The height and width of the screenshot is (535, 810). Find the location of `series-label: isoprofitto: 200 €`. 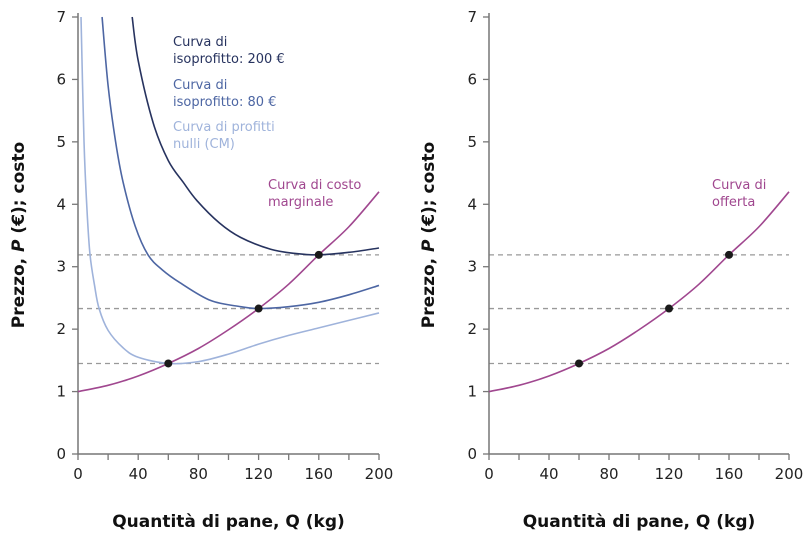

series-label: isoprofitto: 200 € is located at coordinates (229, 59).